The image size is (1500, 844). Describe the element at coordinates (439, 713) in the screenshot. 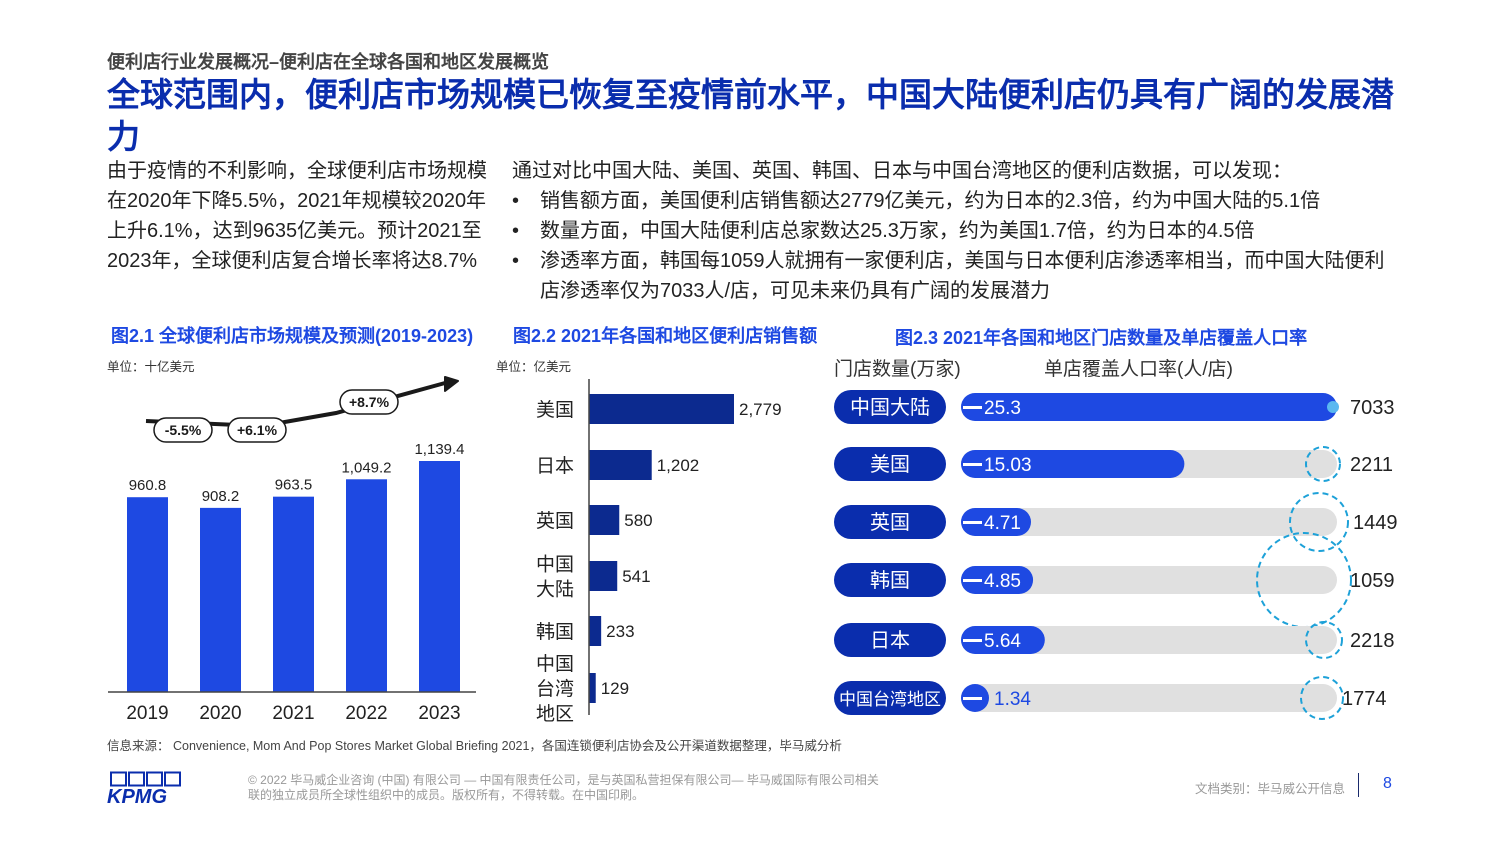

I see `market-year-label: 2023` at that location.